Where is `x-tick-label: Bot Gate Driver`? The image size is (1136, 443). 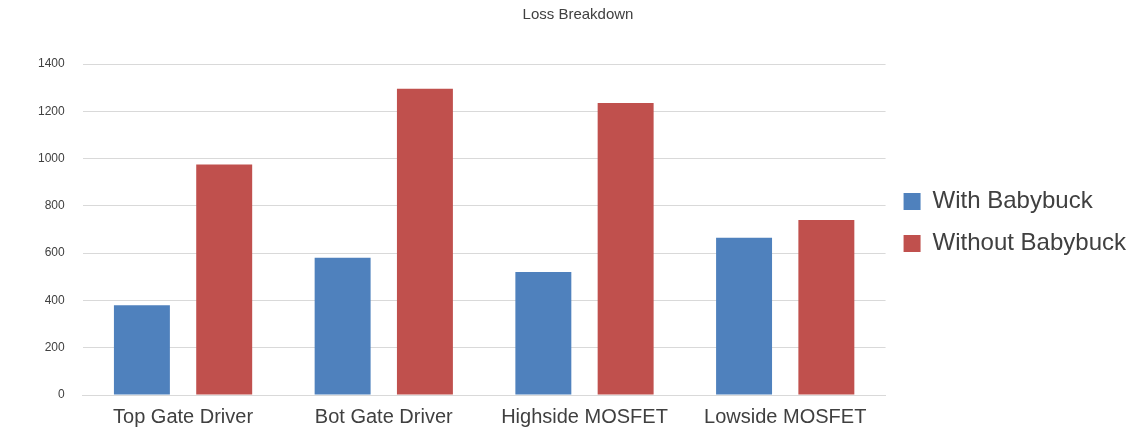 x-tick-label: Bot Gate Driver is located at coordinates (384, 415).